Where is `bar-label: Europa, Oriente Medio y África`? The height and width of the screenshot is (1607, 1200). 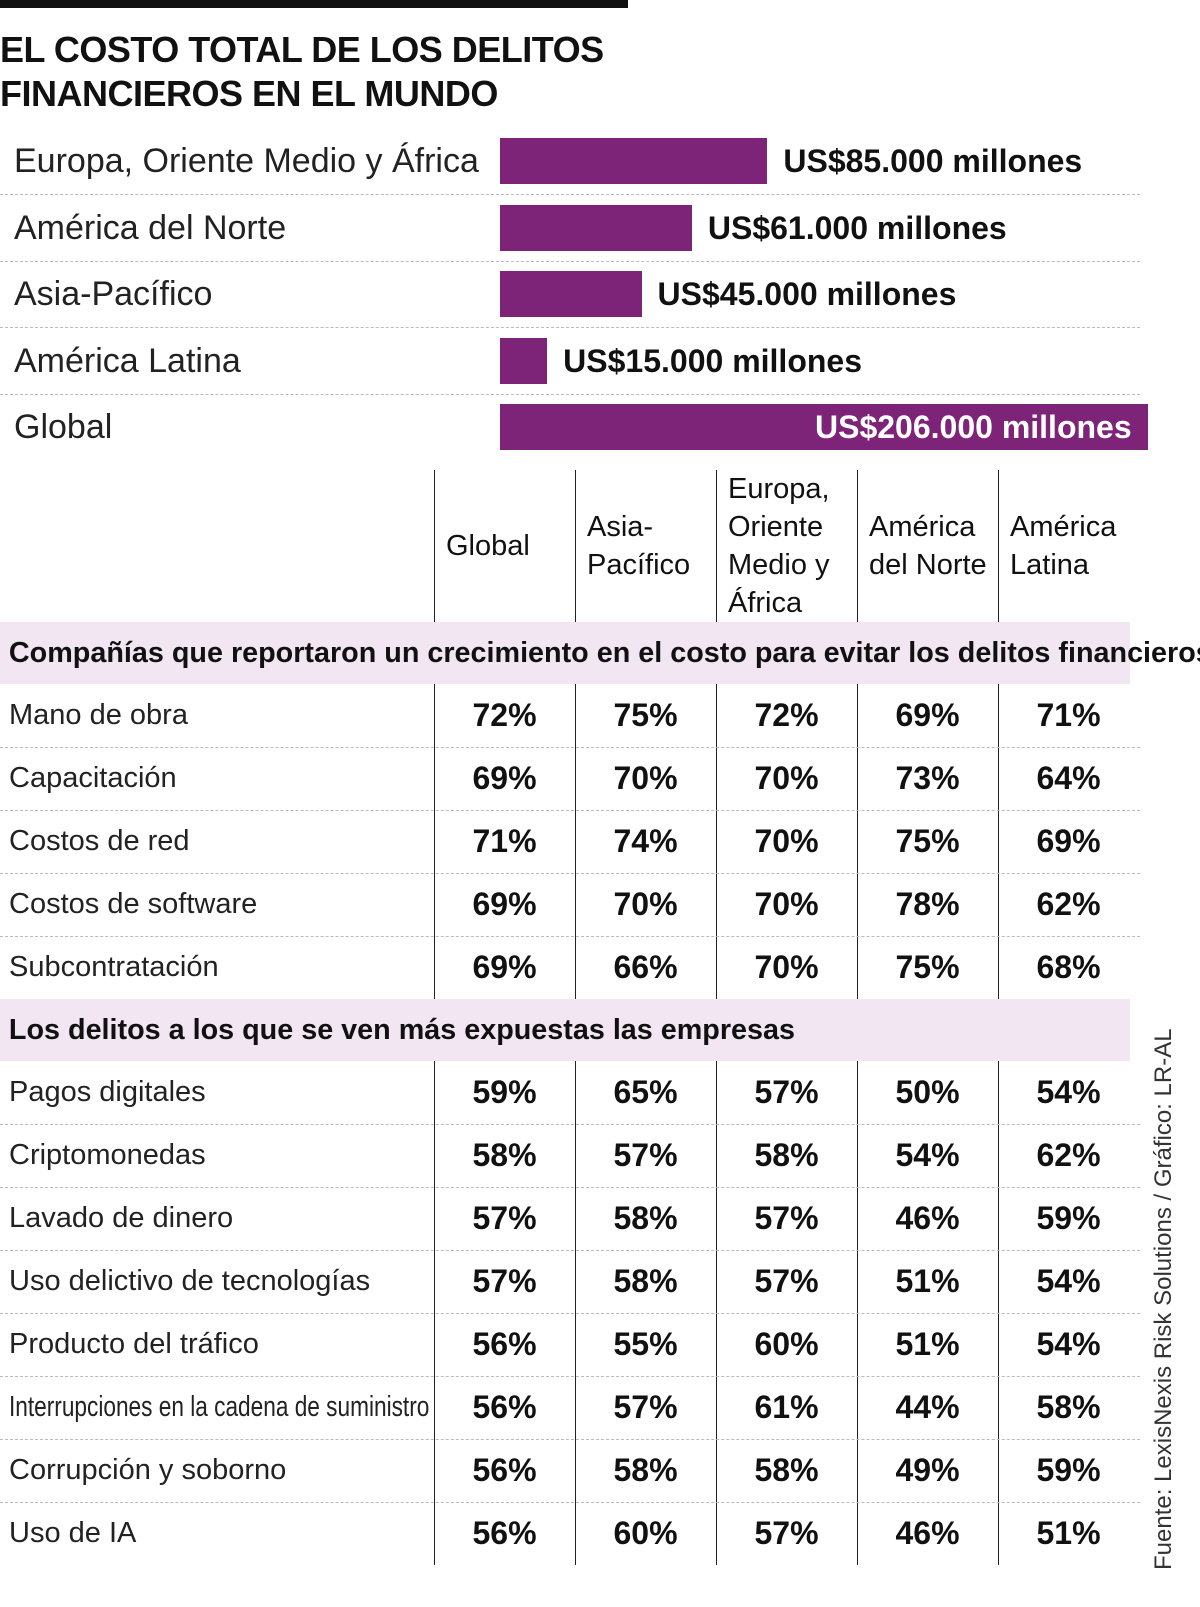 bar-label: Europa, Oriente Medio y África is located at coordinates (246, 161).